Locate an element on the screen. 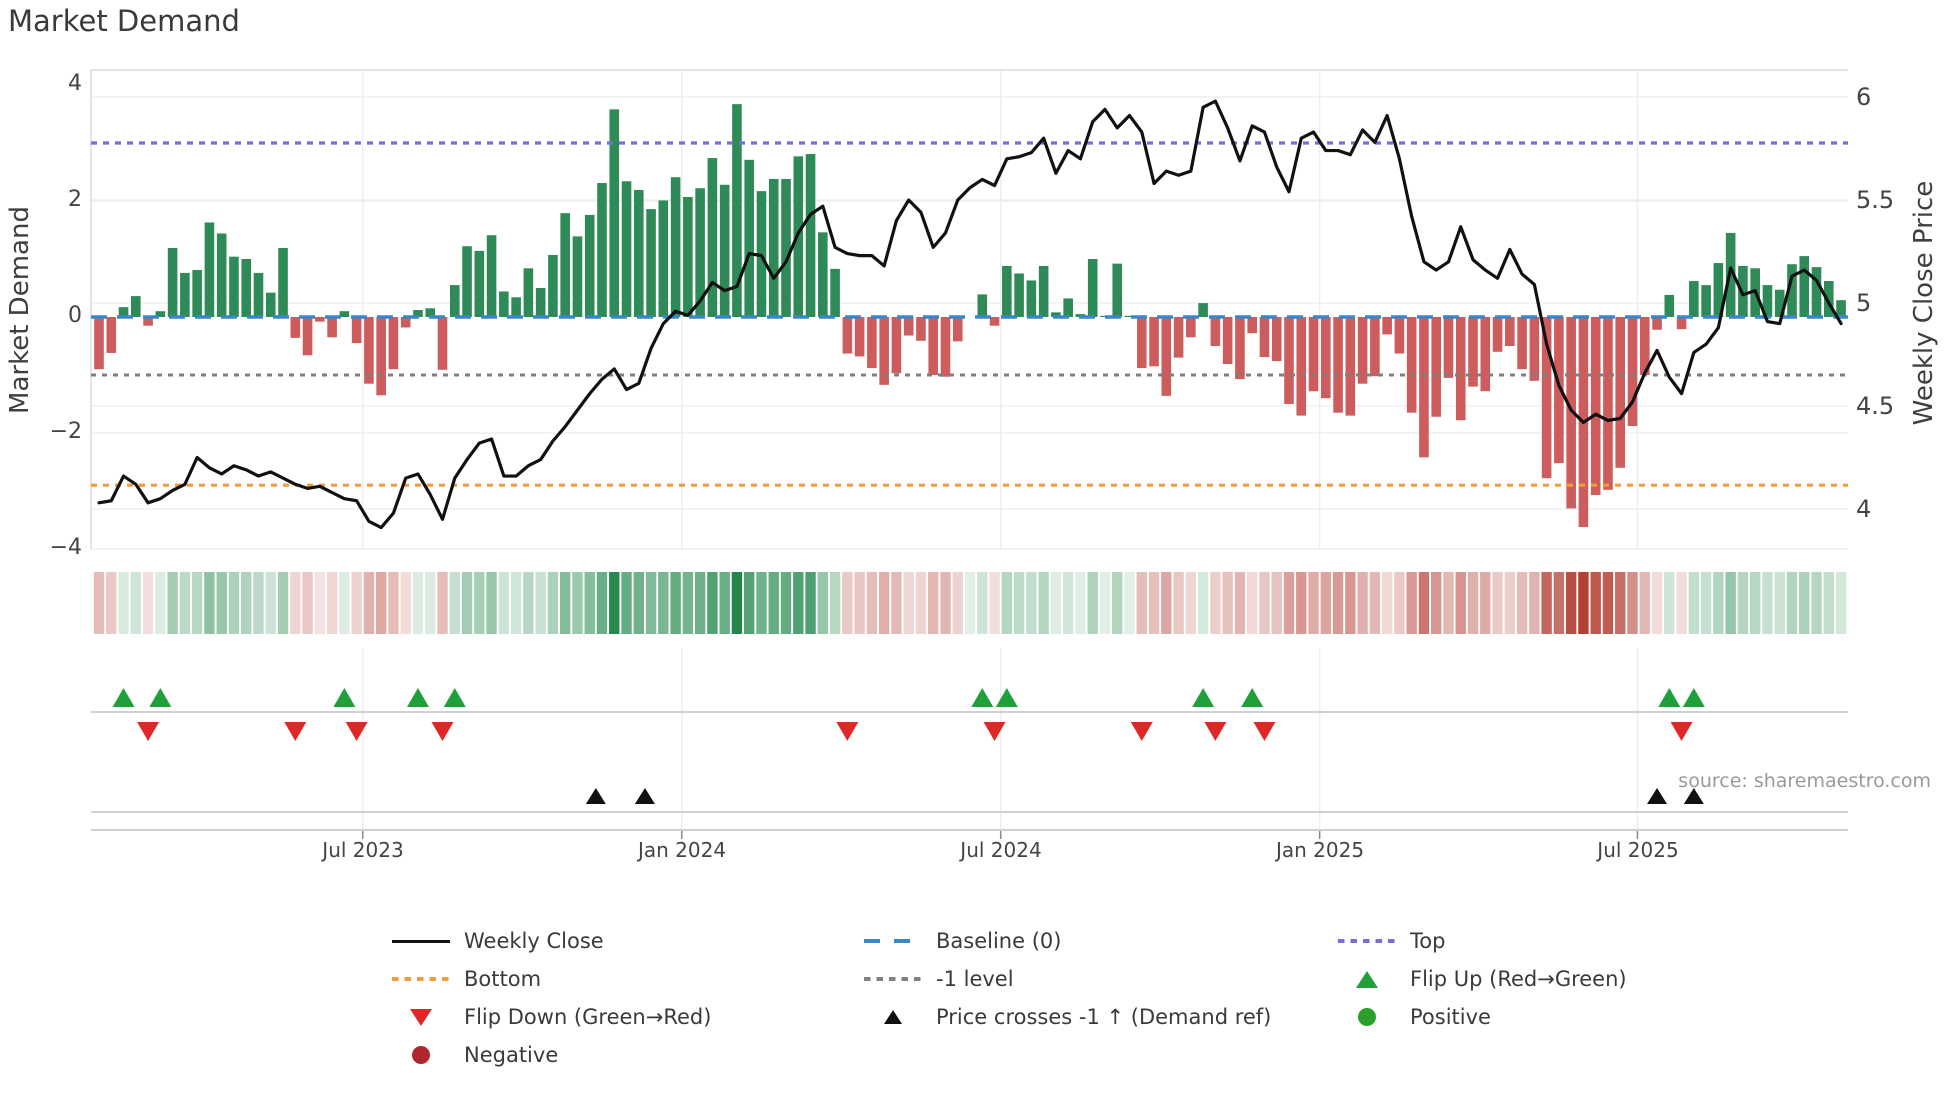 The image size is (1960, 1102). left-tick-4: 4 is located at coordinates (75, 83).